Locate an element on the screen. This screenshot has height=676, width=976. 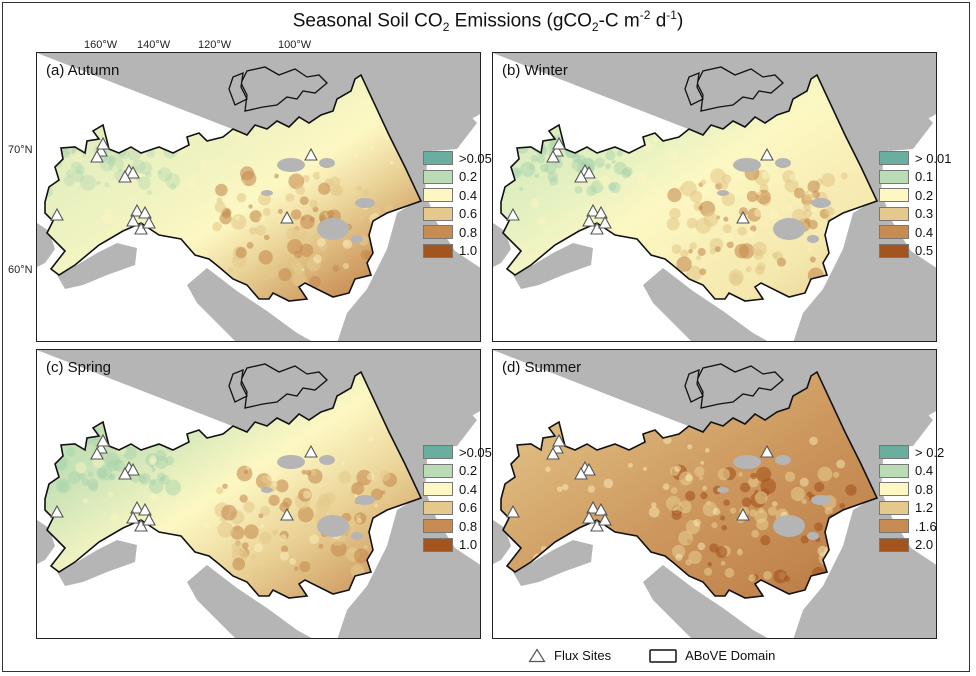
legend-label: 0.6 is located at coordinates (468, 214).